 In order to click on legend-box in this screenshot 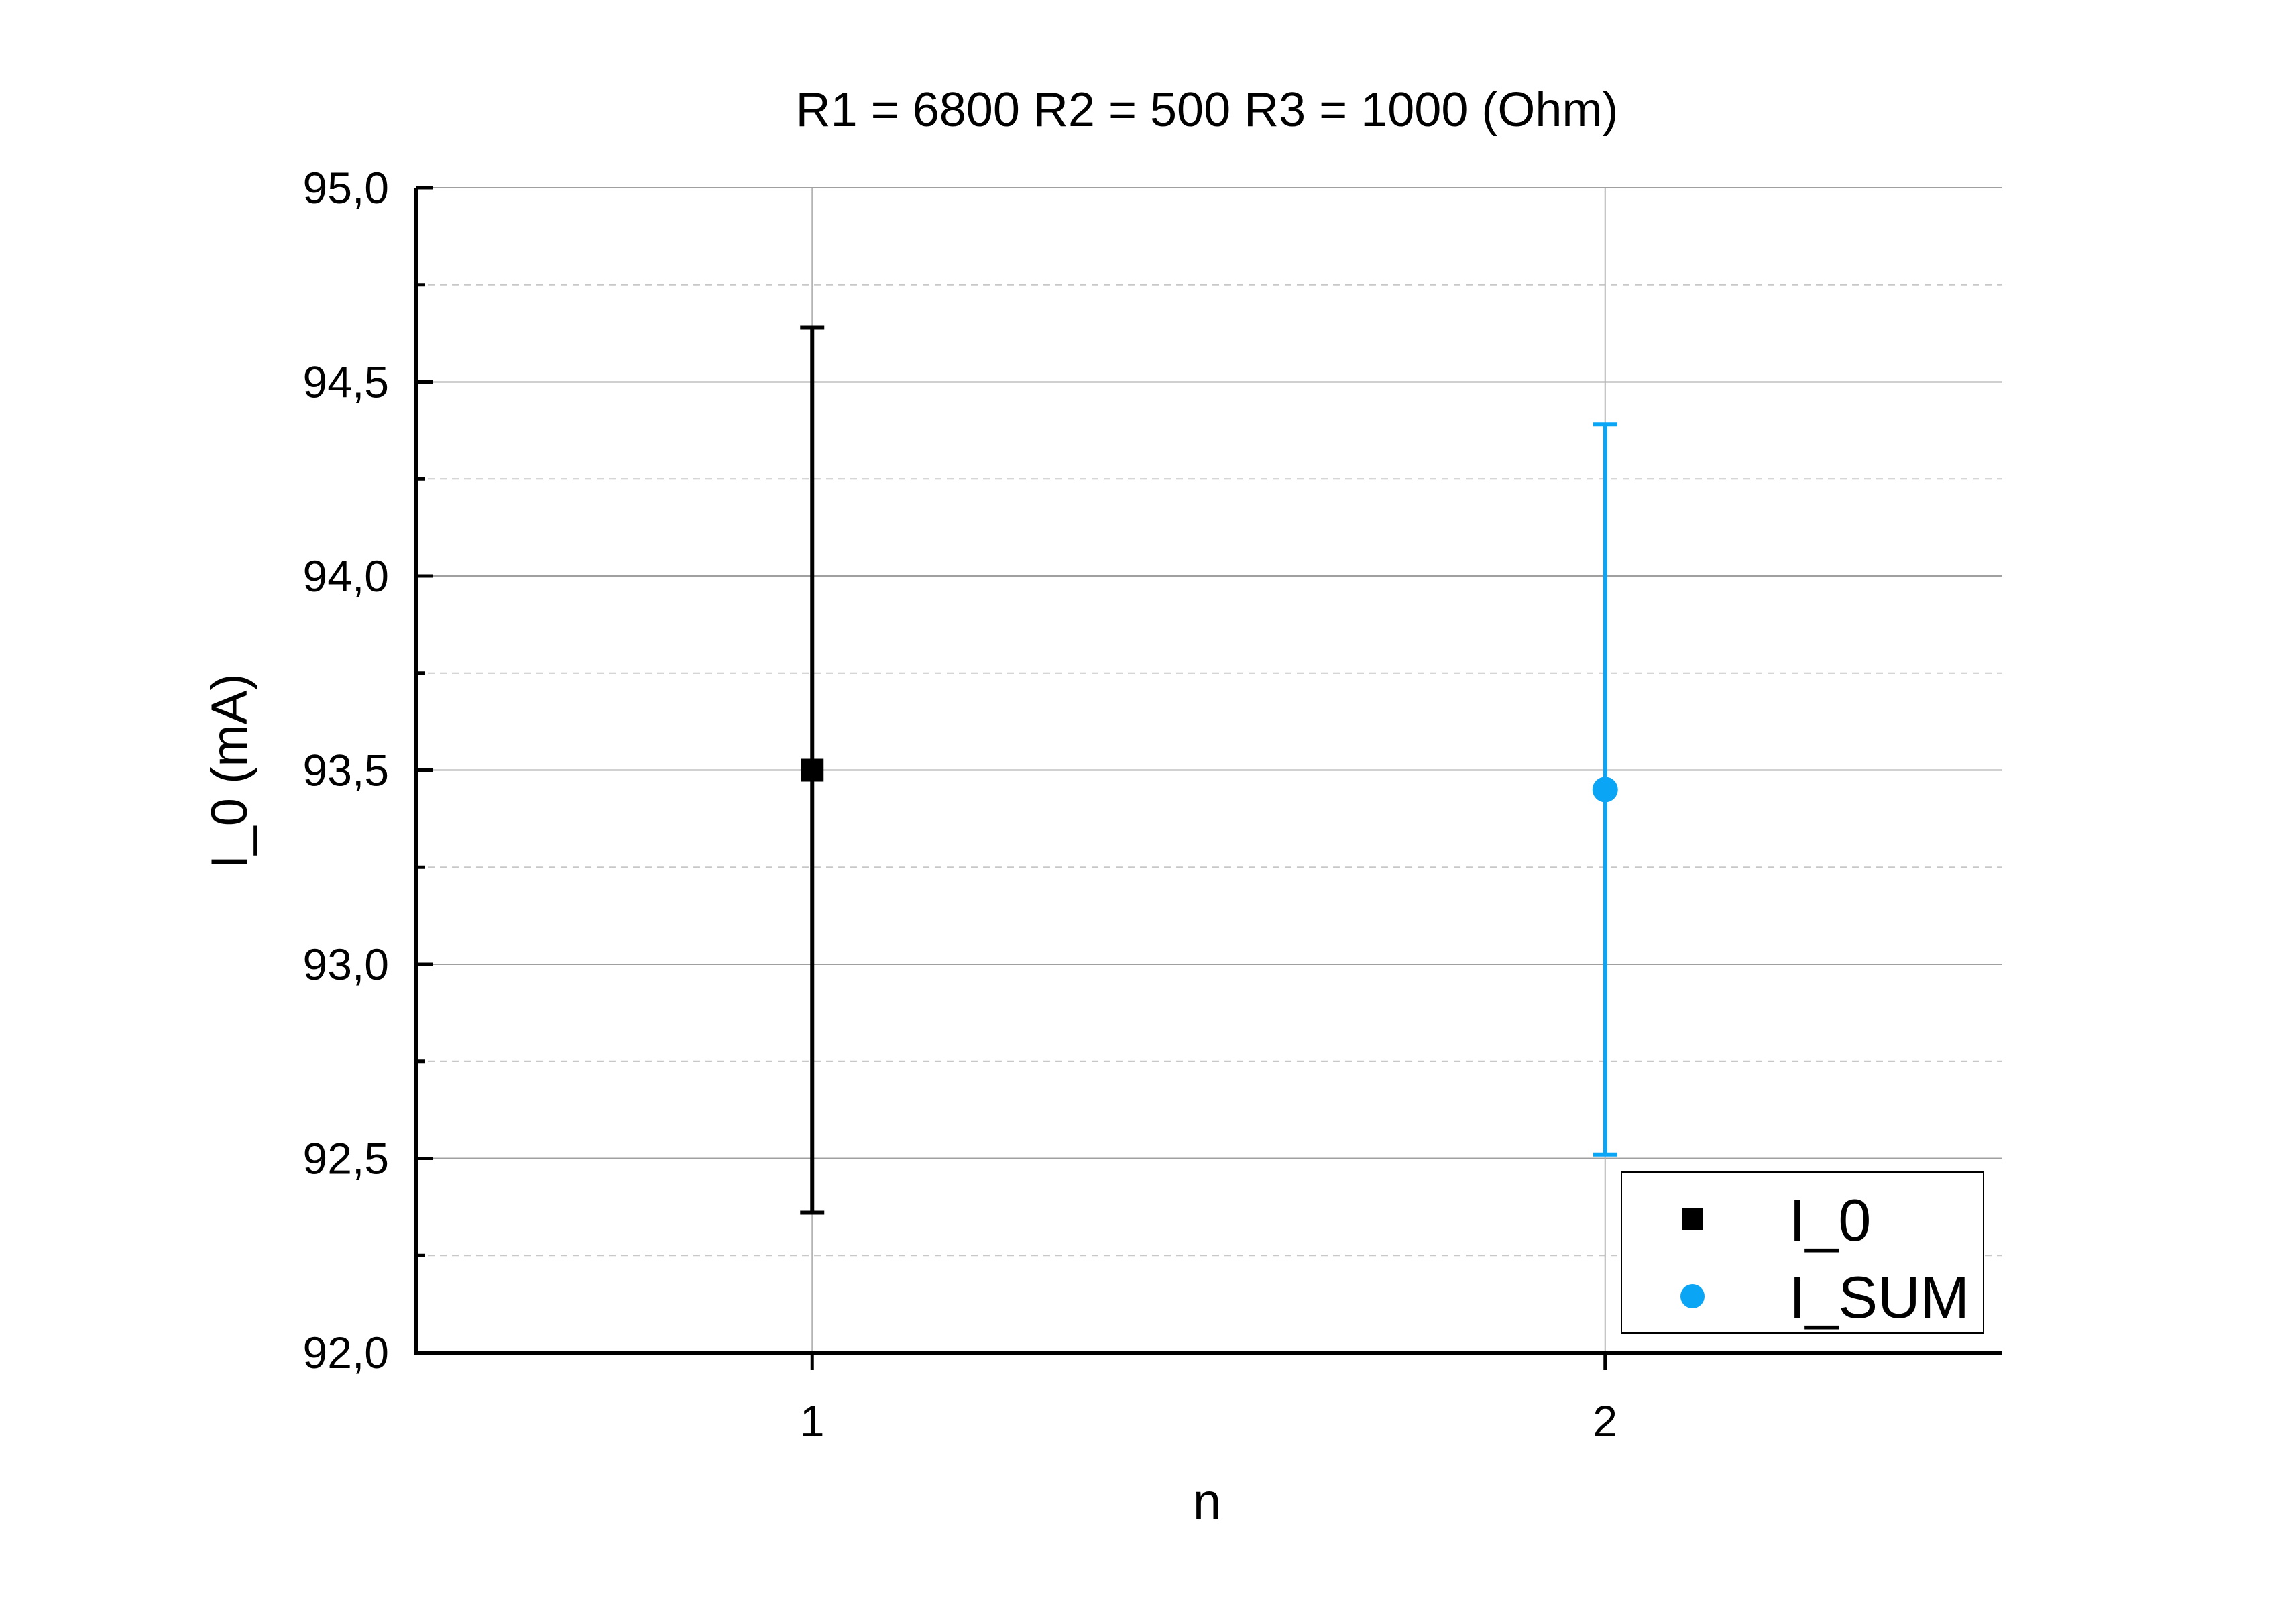, I will do `click(1802, 1252)`.